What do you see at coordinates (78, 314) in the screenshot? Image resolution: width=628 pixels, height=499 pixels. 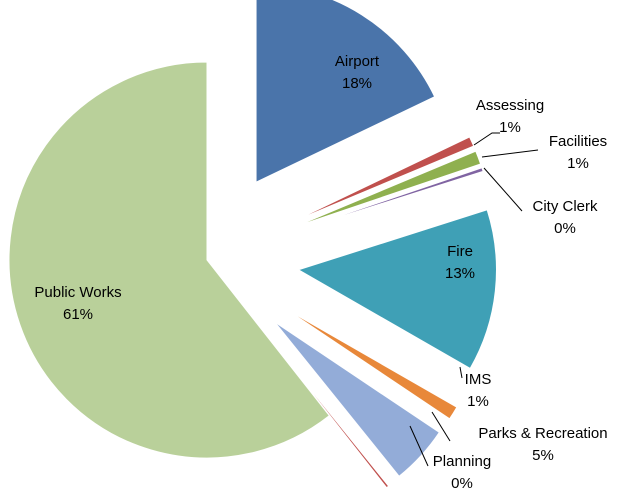 I see `label-value: 61%` at bounding box center [78, 314].